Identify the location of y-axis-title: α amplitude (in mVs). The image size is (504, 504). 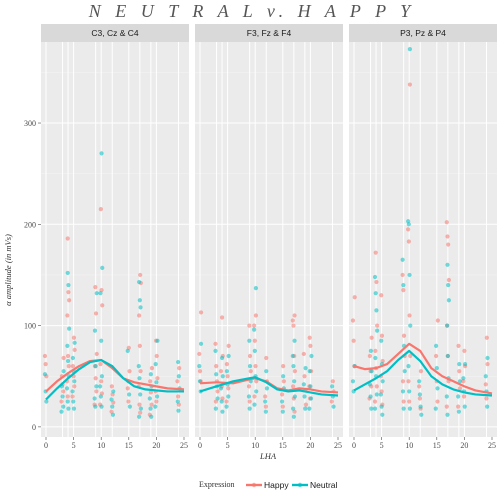
(8, 270).